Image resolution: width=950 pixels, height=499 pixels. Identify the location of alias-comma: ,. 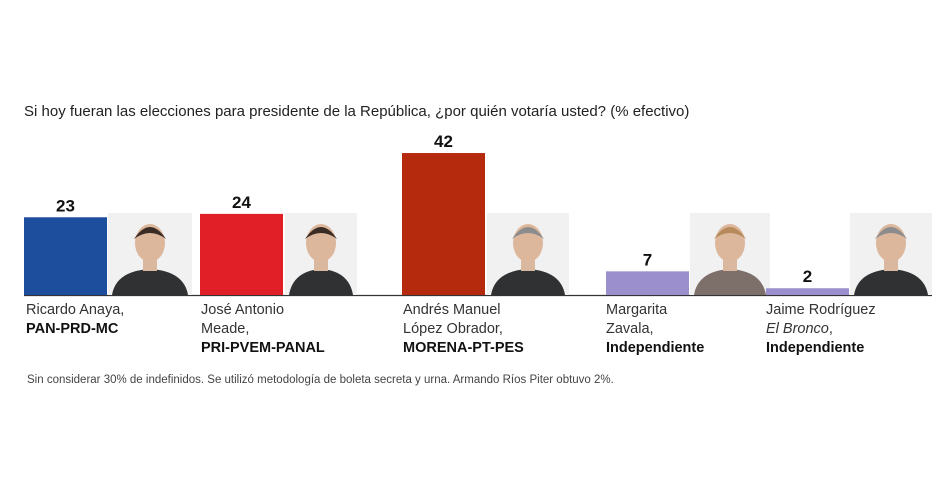
(830, 329).